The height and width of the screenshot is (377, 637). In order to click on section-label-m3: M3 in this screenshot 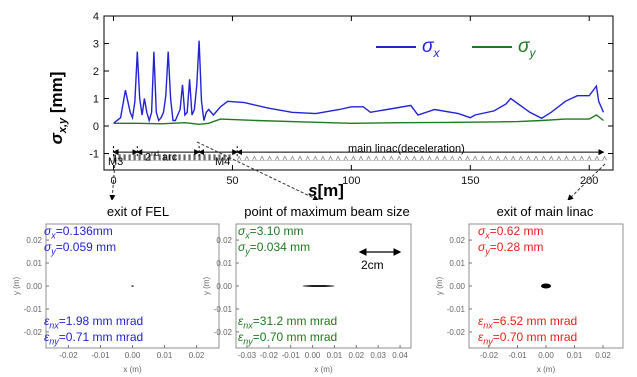, I will do `click(116, 162)`.